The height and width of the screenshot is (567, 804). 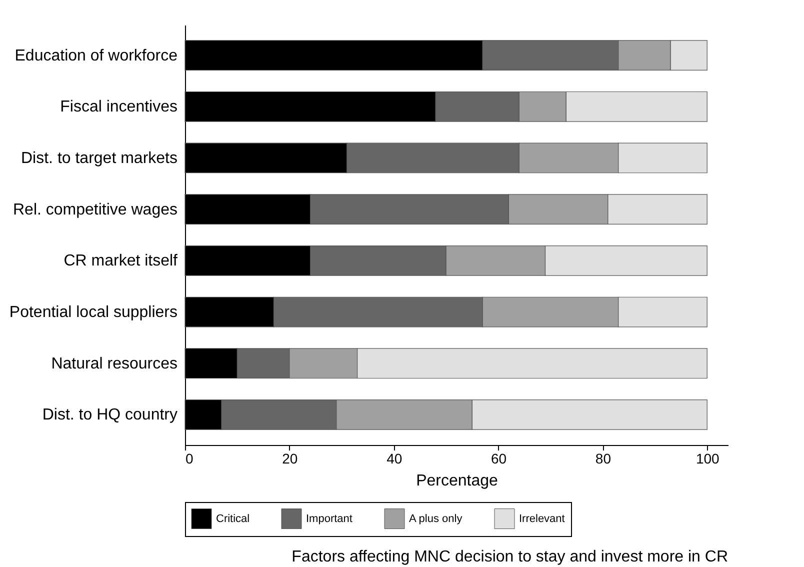 I want to click on y-tick-label: CR market itself, so click(x=121, y=261).